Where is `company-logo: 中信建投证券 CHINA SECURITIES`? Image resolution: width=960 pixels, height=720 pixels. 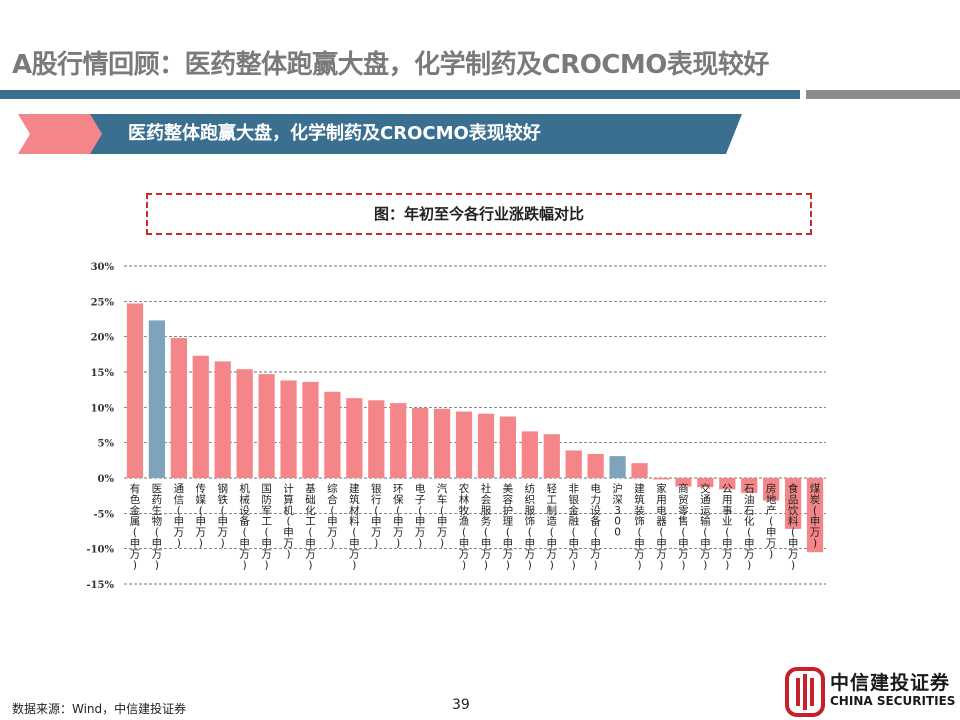 company-logo: 中信建投证券 CHINA SECURITIES is located at coordinates (870, 692).